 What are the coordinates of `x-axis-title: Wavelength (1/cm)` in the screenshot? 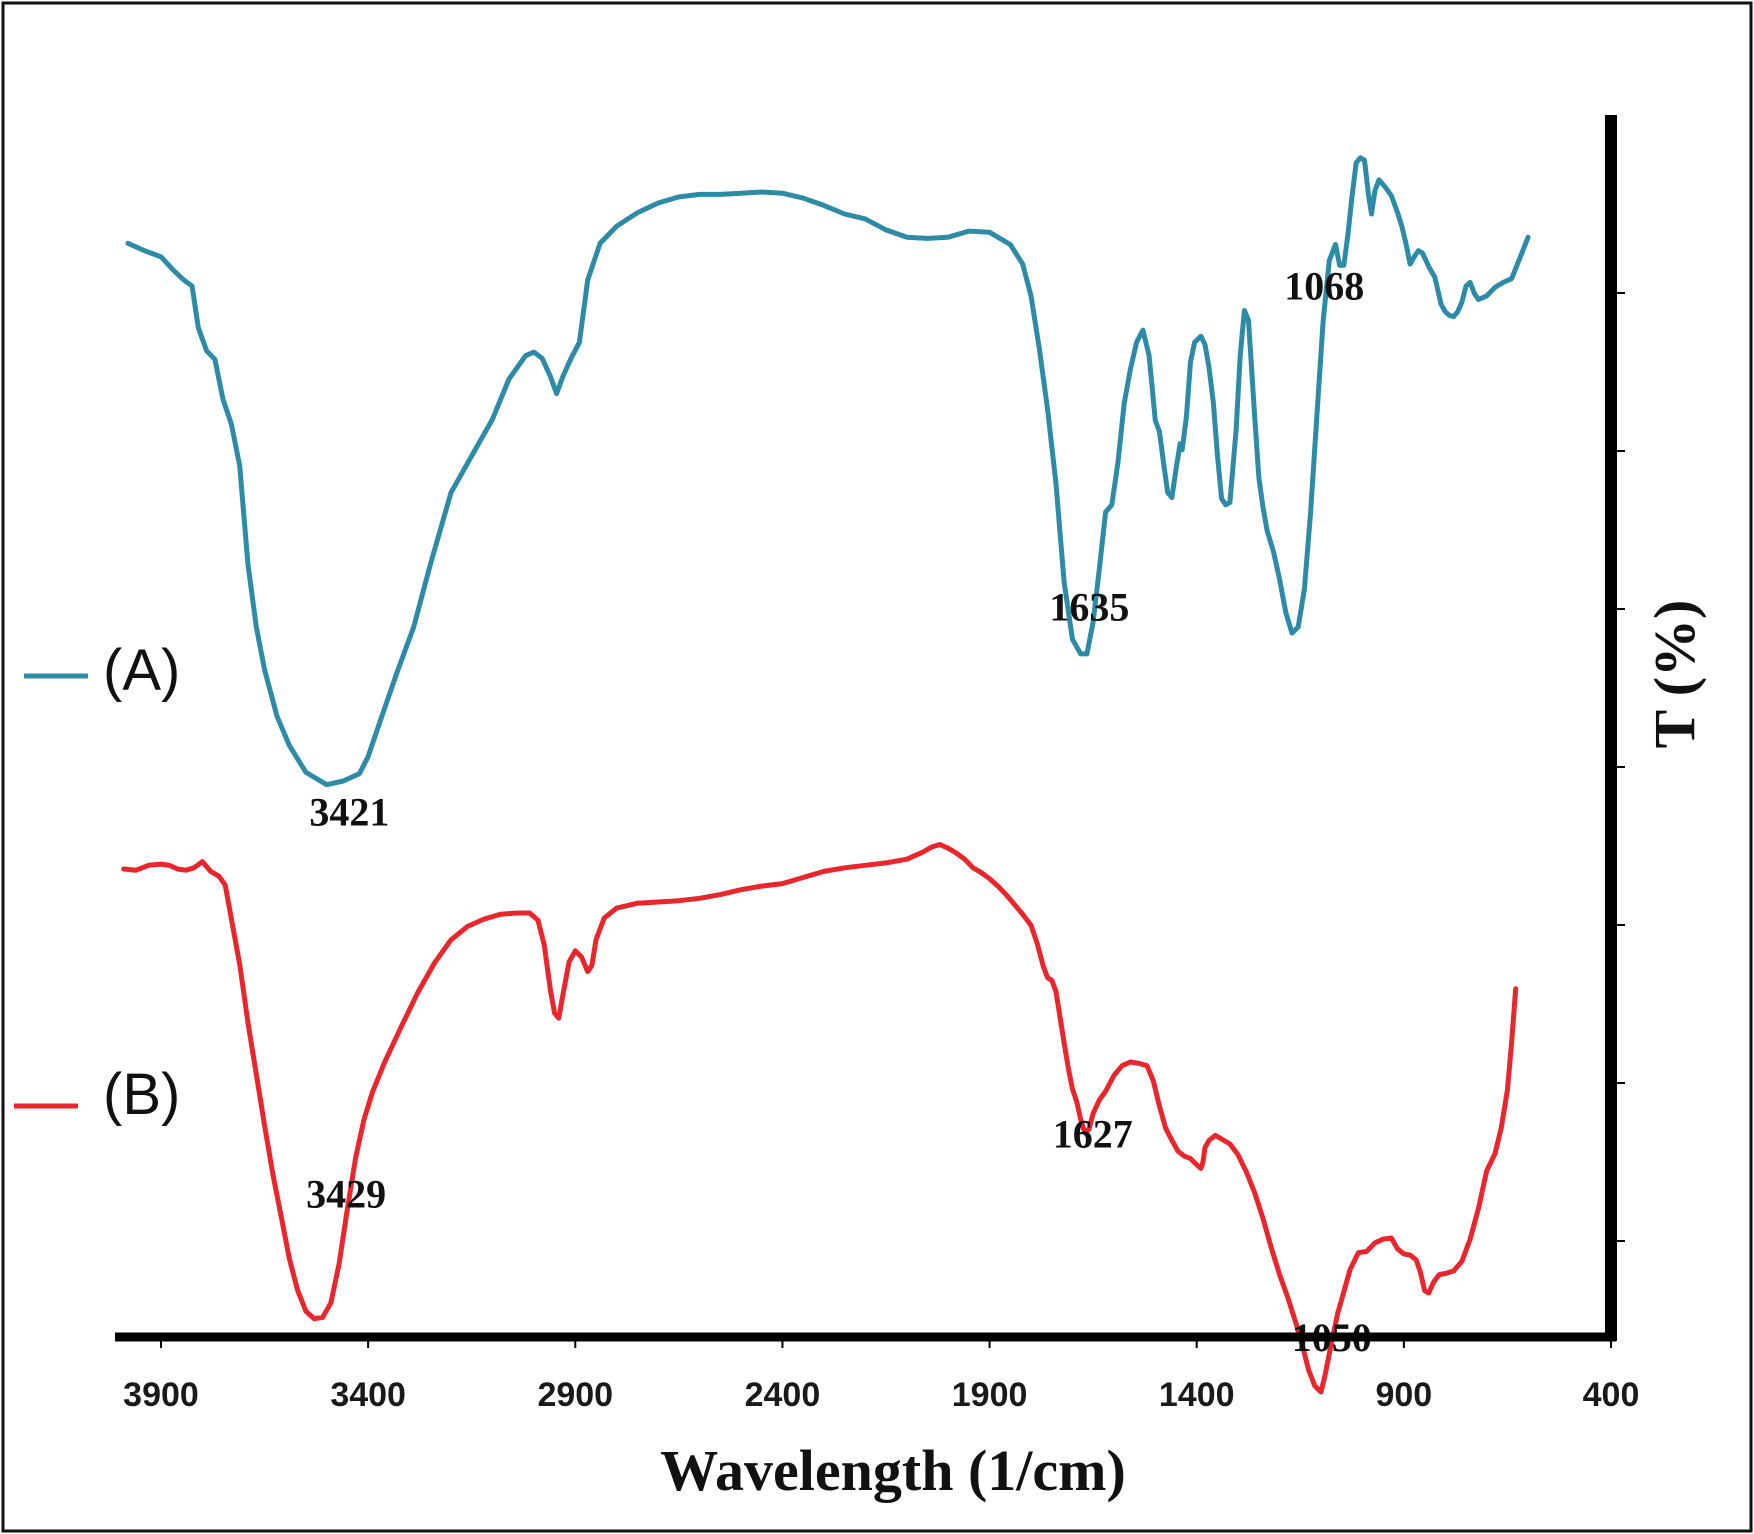 It's located at (893, 1470).